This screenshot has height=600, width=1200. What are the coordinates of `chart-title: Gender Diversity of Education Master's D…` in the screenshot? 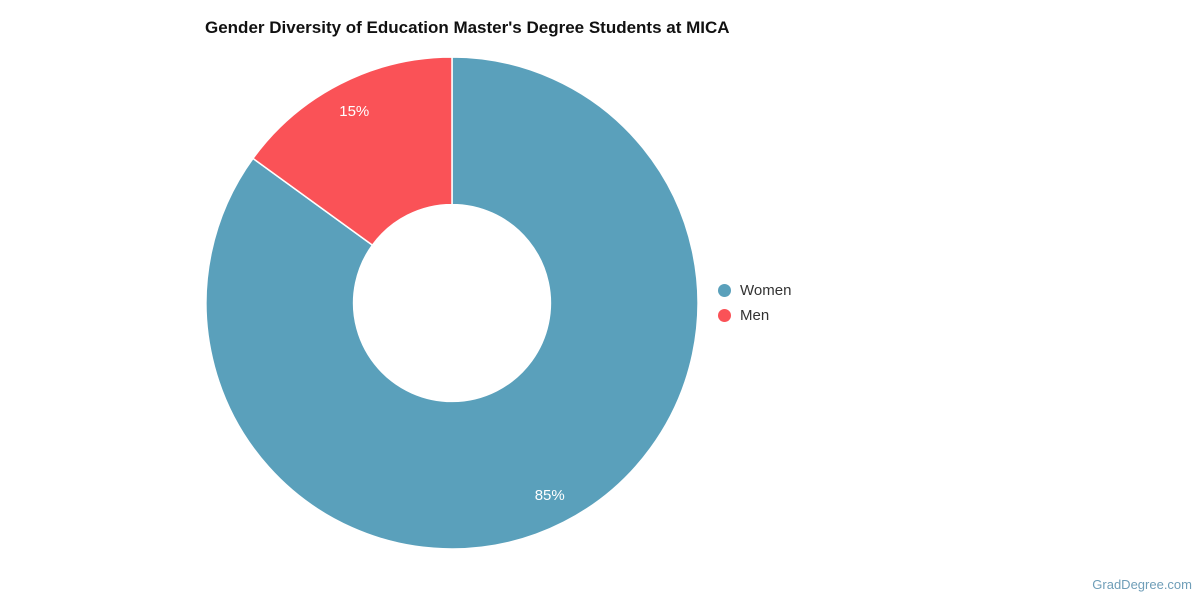 It's located at (467, 27).